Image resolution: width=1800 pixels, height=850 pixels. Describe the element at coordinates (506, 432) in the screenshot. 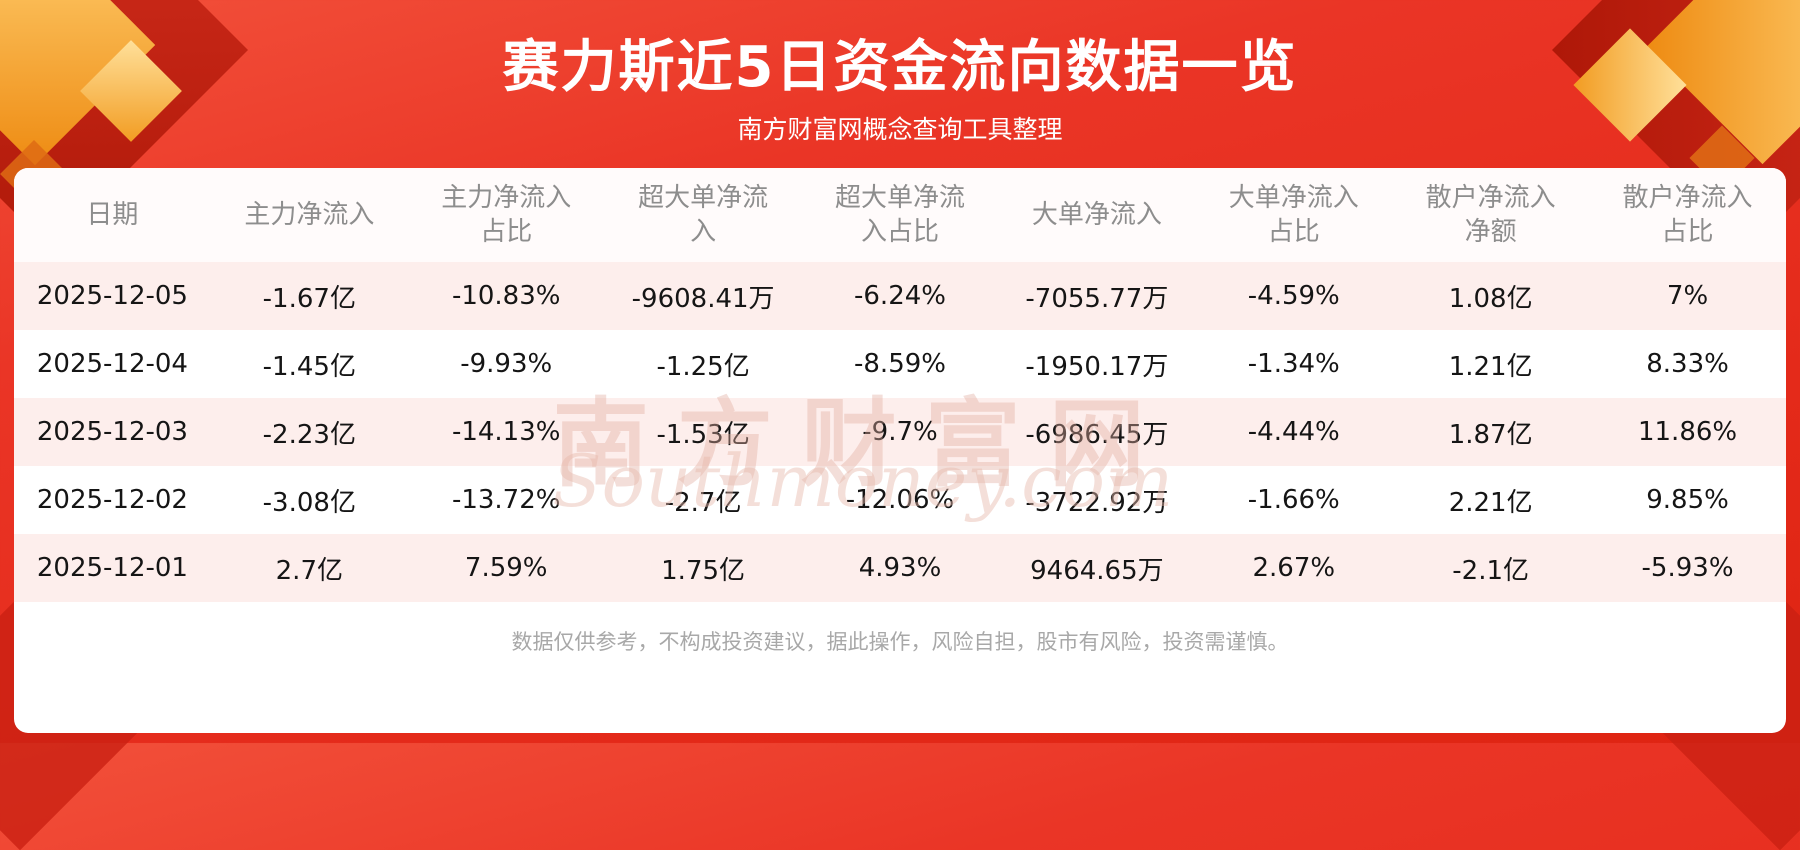

I see `table-cell: -14.13%` at that location.